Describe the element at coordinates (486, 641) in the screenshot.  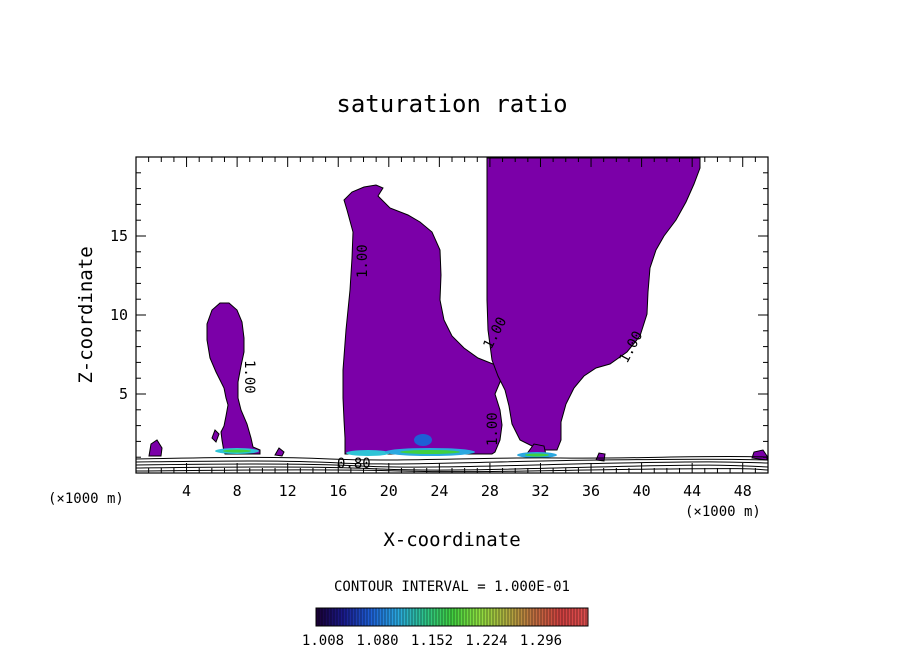
I see `colorbar-tick-label: 1.224` at that location.